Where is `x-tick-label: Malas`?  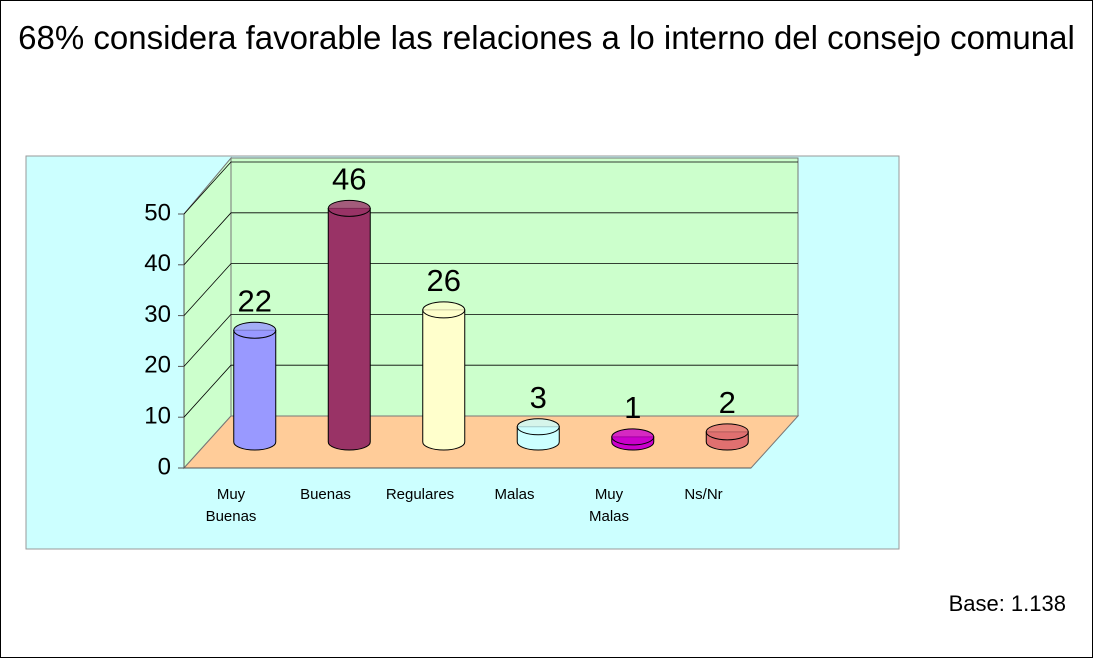
x-tick-label: Malas is located at coordinates (515, 495).